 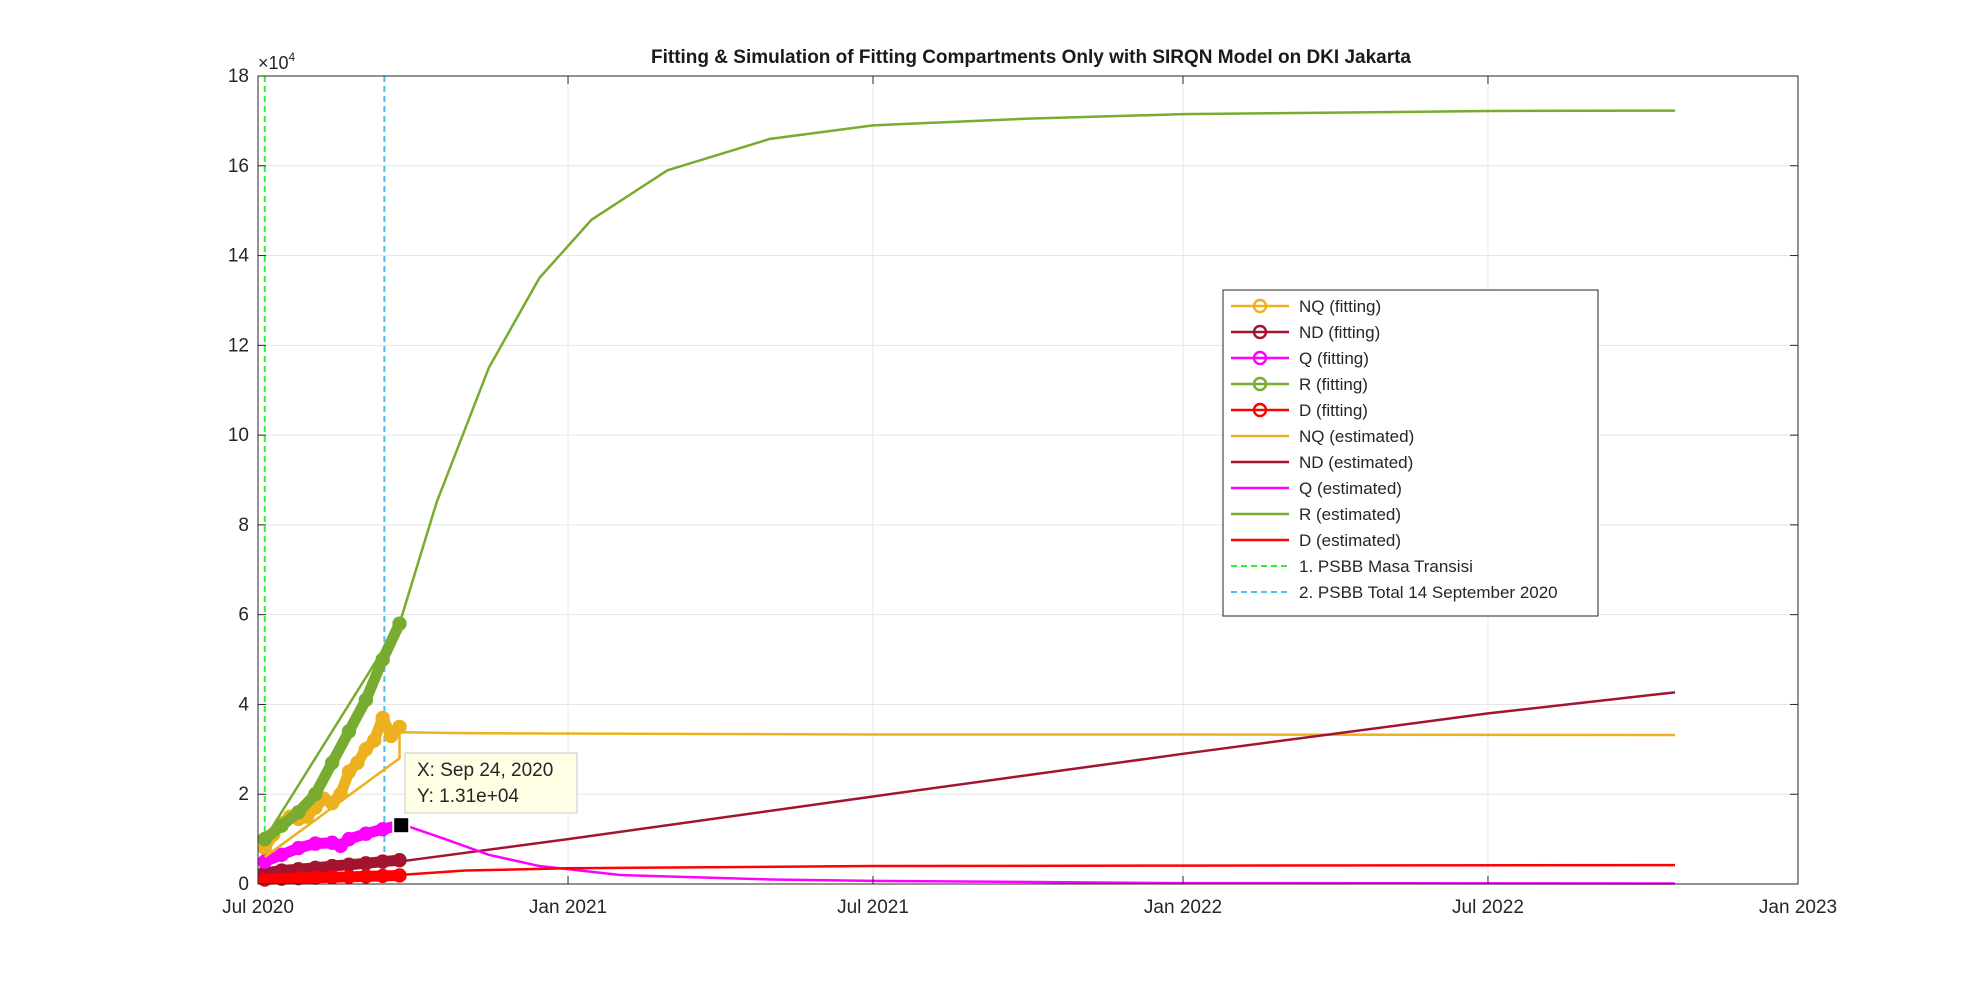 What do you see at coordinates (1356, 436) in the screenshot?
I see `legend-label: NQ (estimated)` at bounding box center [1356, 436].